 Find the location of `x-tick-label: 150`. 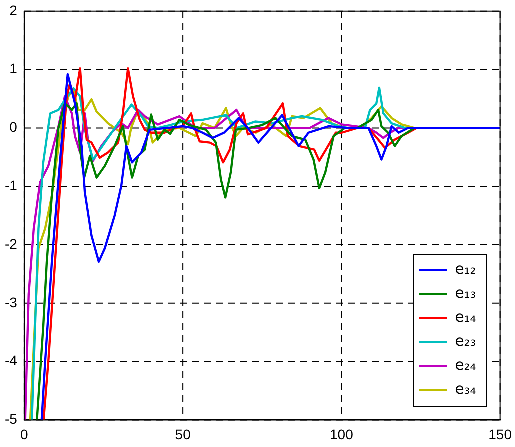

x-tick-label: 150 is located at coordinates (500, 434).